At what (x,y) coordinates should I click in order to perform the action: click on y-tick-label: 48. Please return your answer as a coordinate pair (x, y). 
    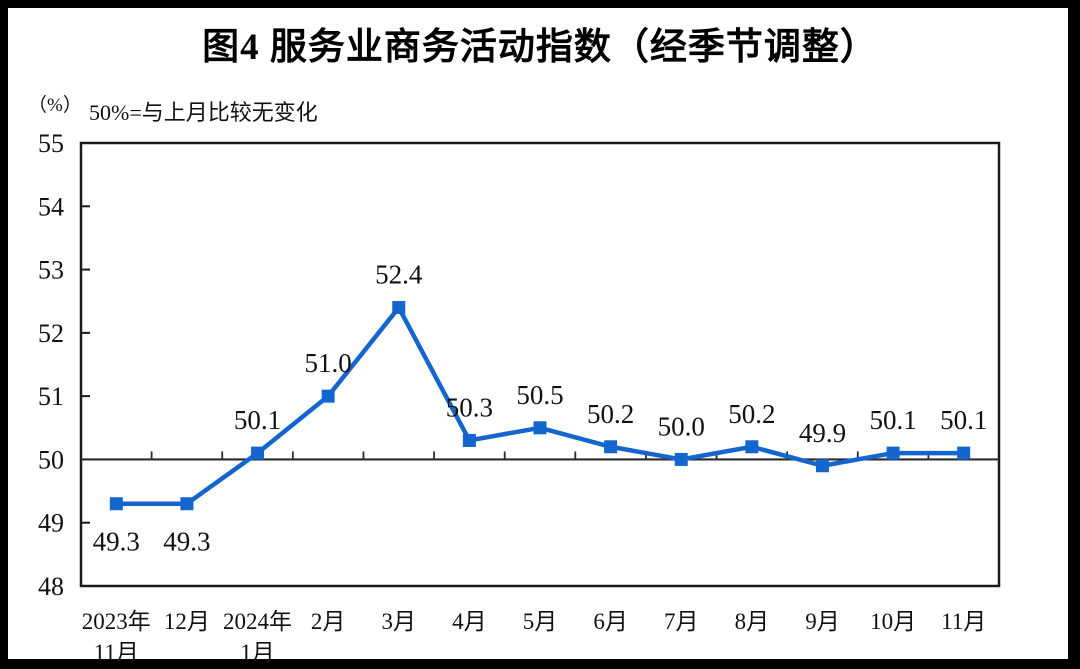
    Looking at the image, I should click on (51, 586).